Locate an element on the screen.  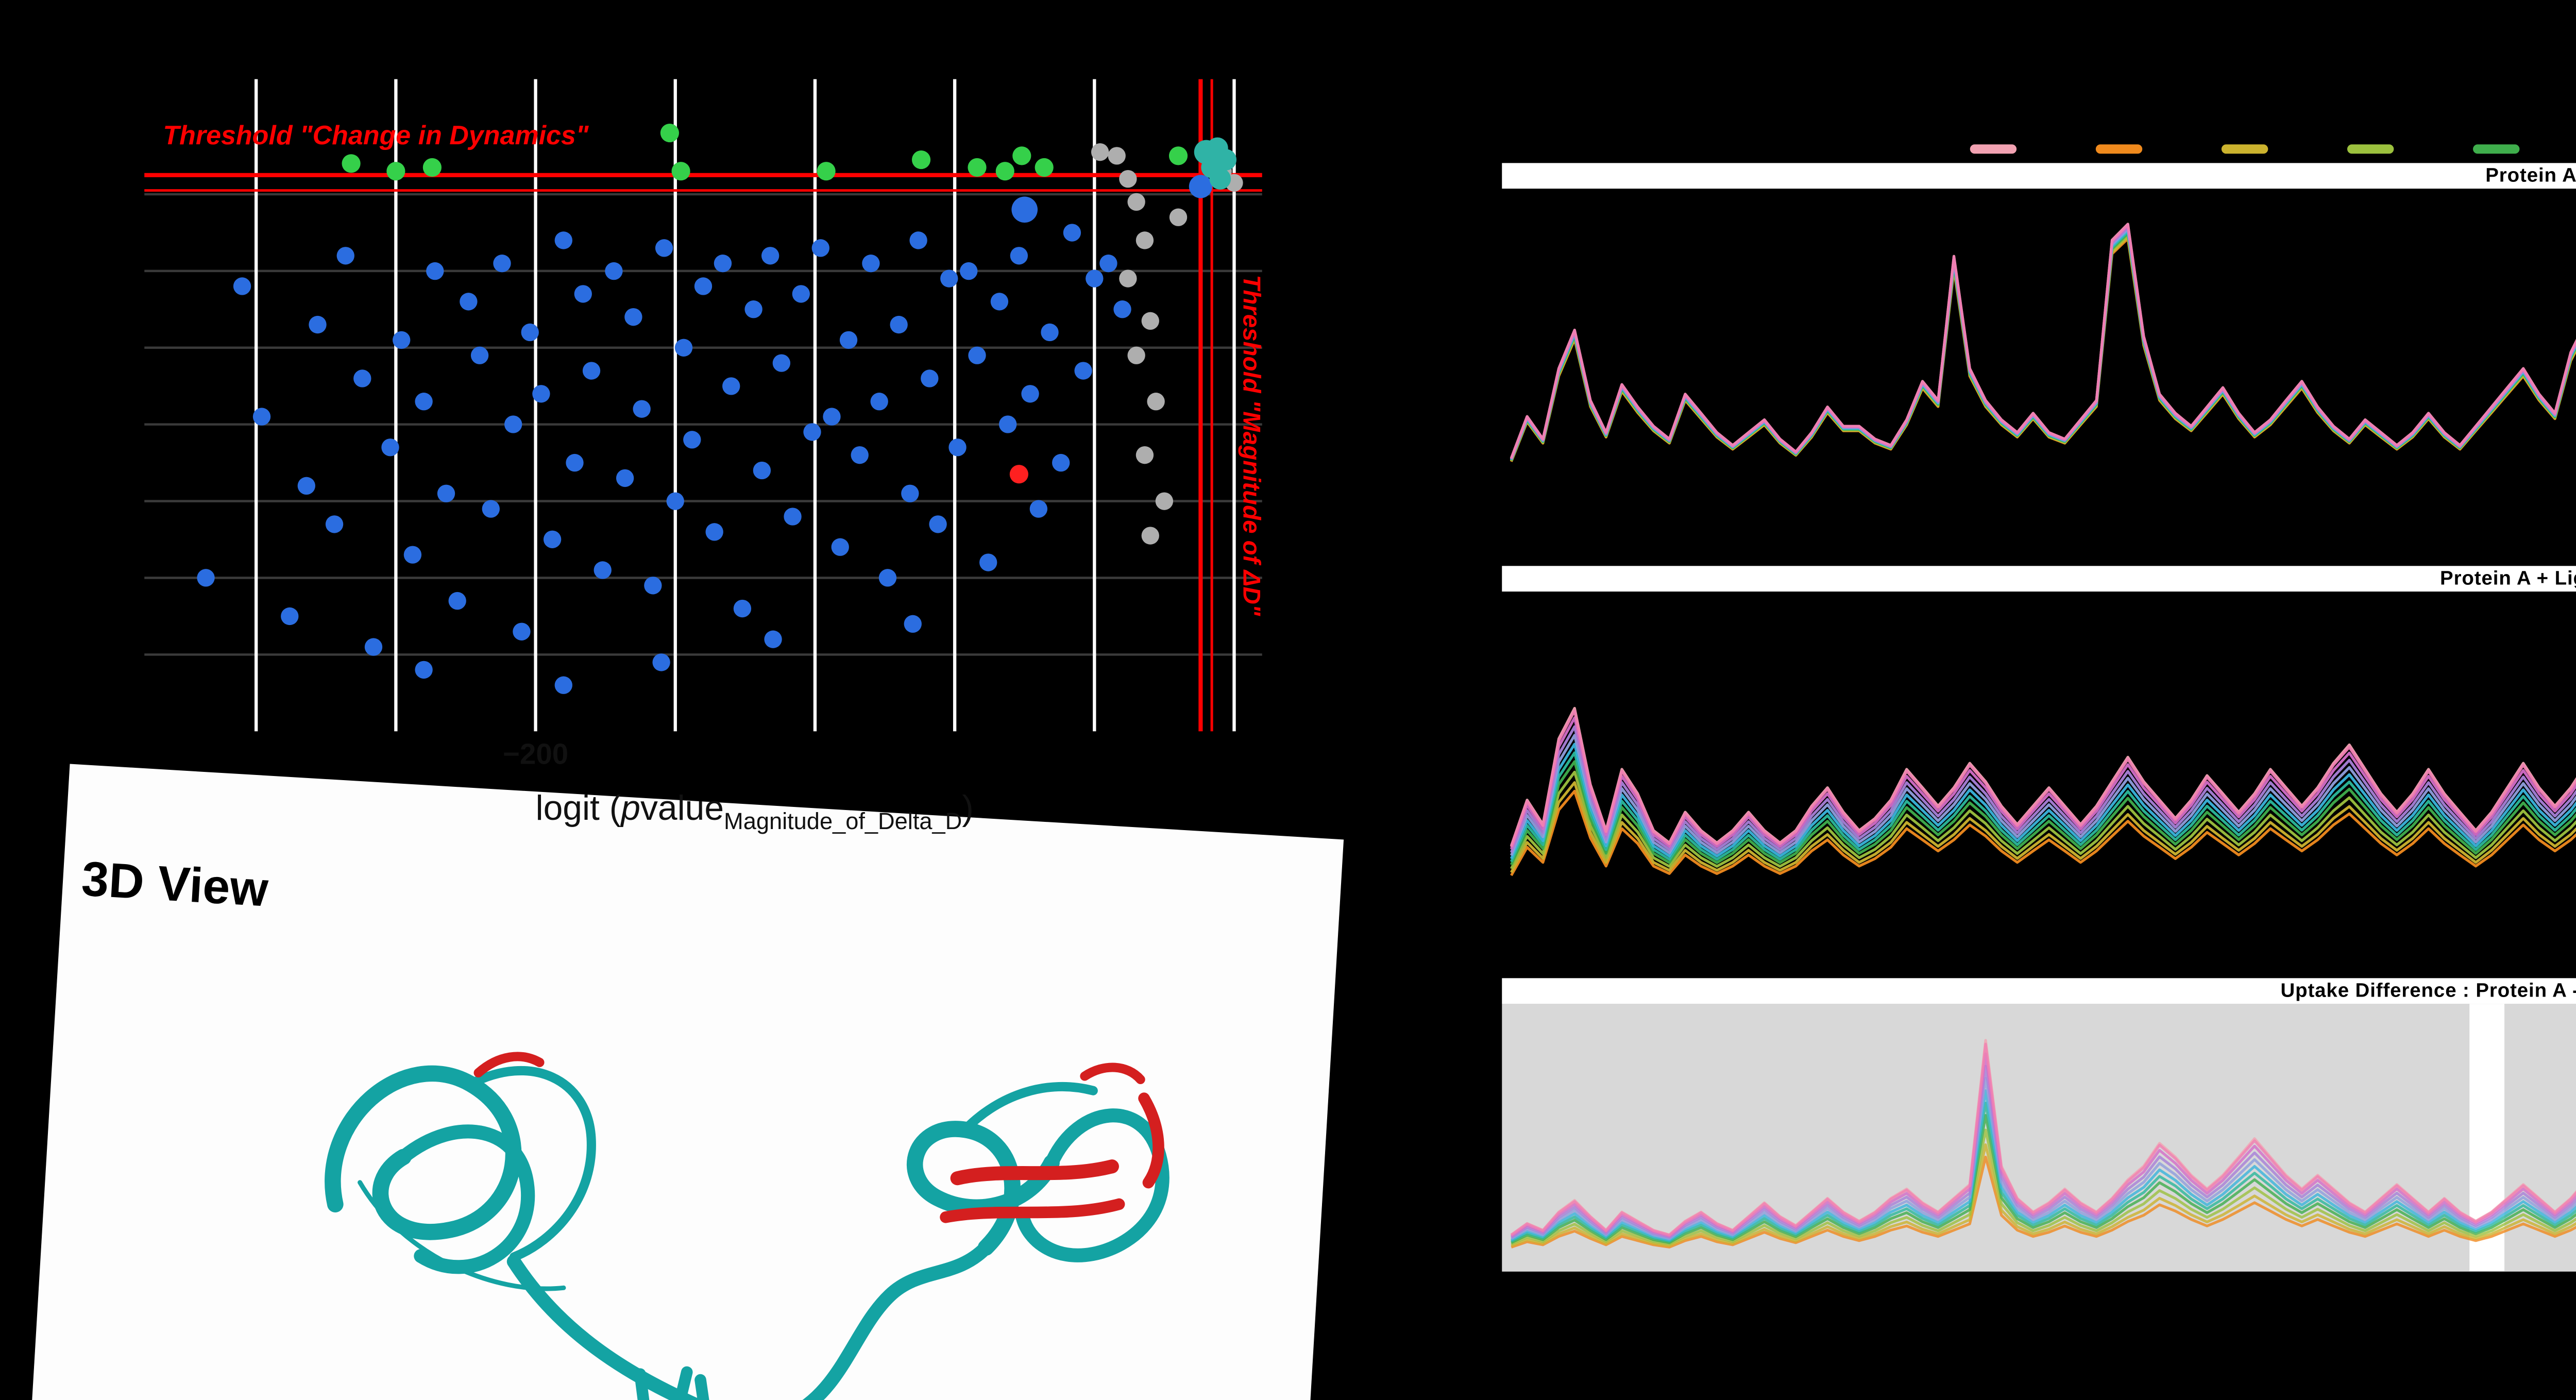
uptake-plot-protein-a-ligand is located at coordinates (2039, 764).